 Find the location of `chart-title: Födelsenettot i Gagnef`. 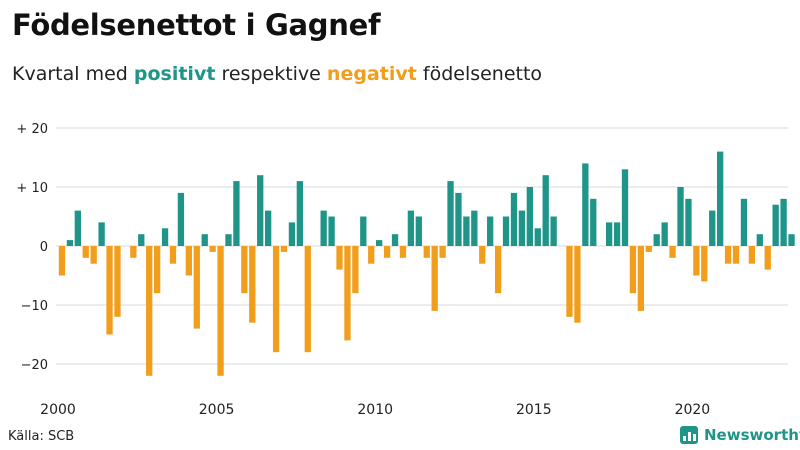

chart-title: Födelsenettot i Gagnef is located at coordinates (196, 25).